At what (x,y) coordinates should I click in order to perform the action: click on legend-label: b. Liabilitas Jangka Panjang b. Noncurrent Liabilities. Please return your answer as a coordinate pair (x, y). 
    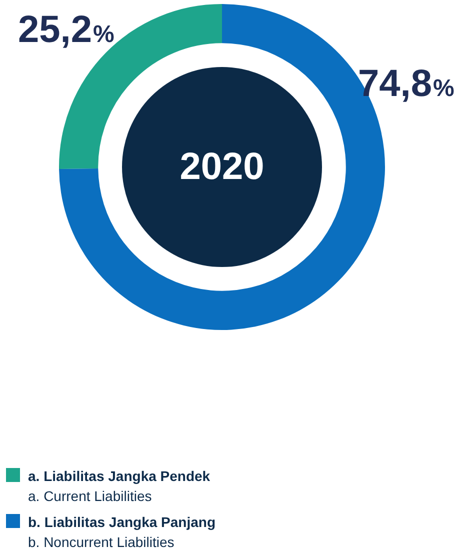
    Looking at the image, I should click on (122, 532).